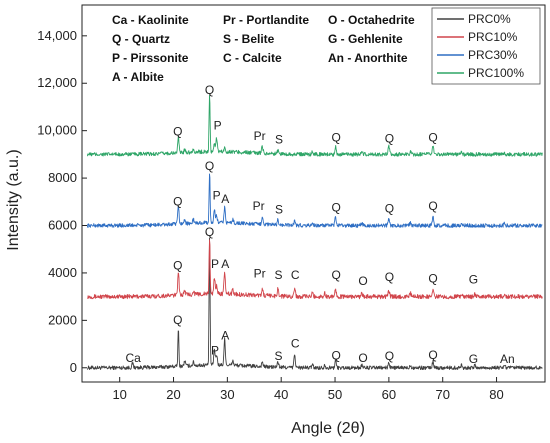  What do you see at coordinates (266, 20) in the screenshot?
I see `phase-key-entry: Pr - Portlandite` at bounding box center [266, 20].